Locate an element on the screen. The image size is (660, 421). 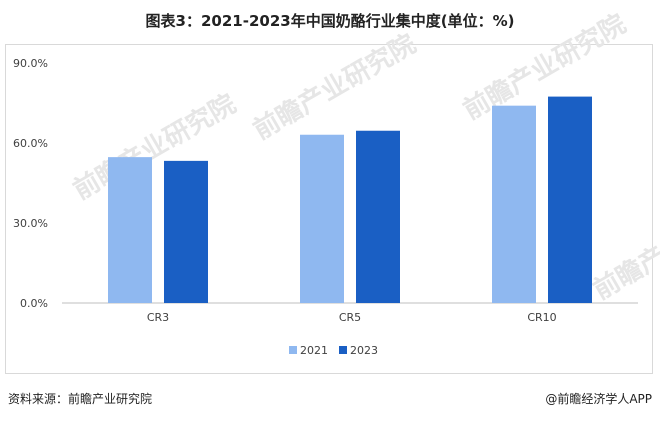
y-tick-label: 90.0% is located at coordinates (30, 63).